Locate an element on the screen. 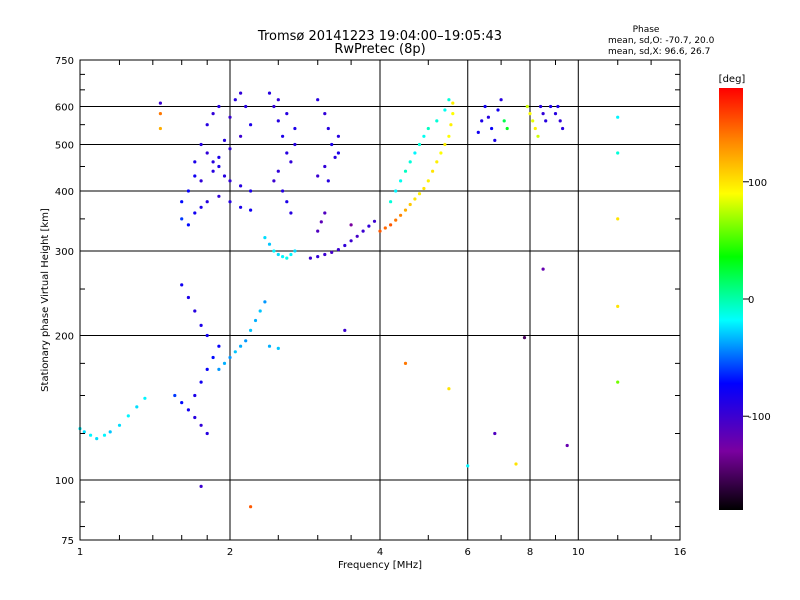 Image resolution: width=800 pixels, height=600 pixels. y-axis-label: Stationary phase Virtual Height [km] is located at coordinates (45, 300).